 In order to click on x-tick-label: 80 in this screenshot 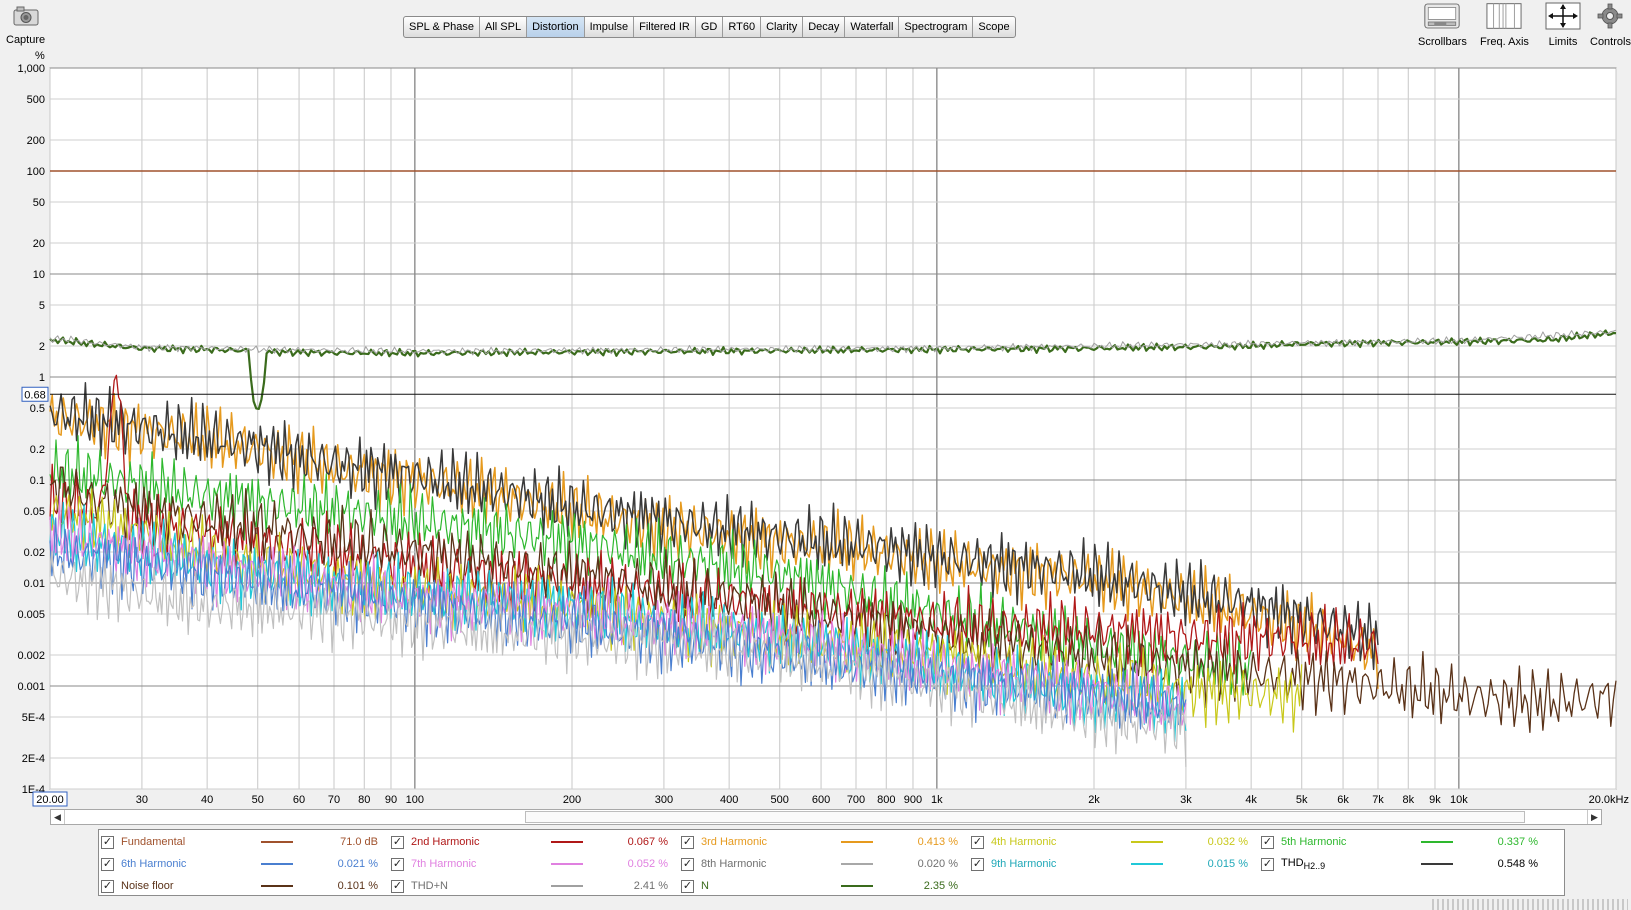, I will do `click(364, 800)`.